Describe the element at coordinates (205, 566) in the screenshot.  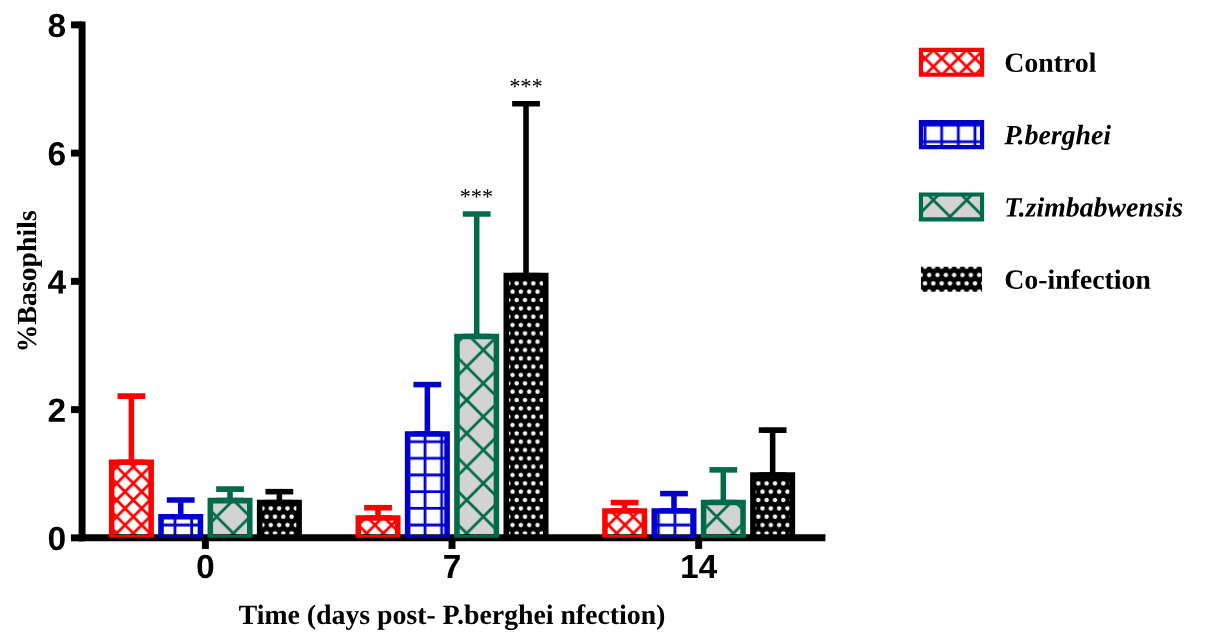
I see `x-tick-label: 0` at that location.